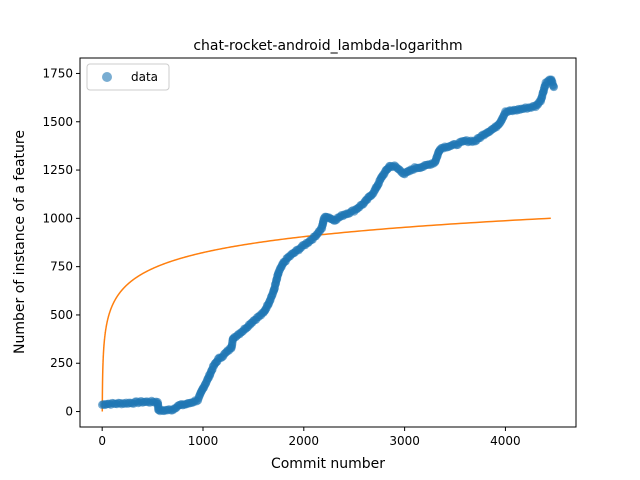  I want to click on y-tick-label: 1250, so click(57, 170).